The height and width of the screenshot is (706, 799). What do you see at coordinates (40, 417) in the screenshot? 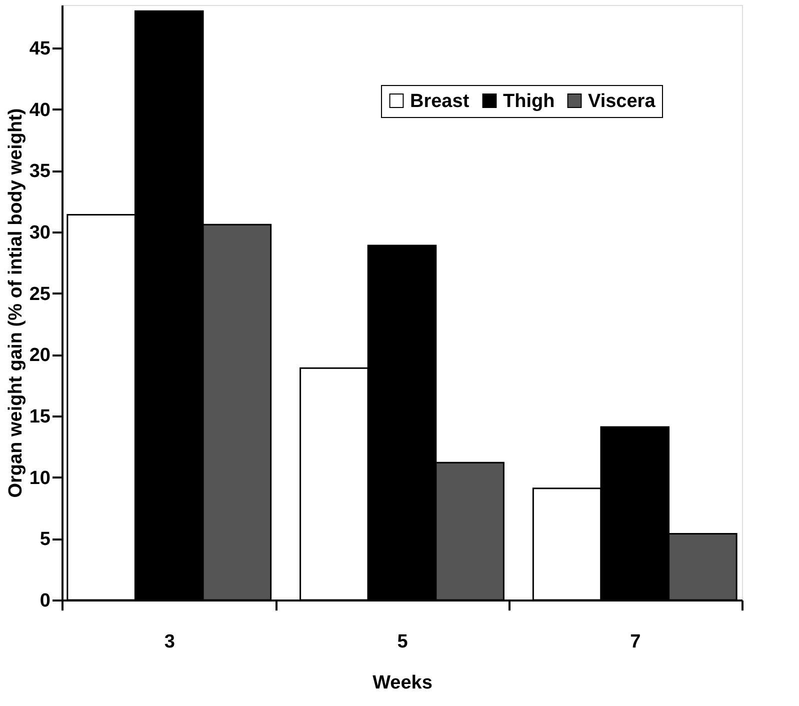
I see `y-tick-label: 15` at bounding box center [40, 417].